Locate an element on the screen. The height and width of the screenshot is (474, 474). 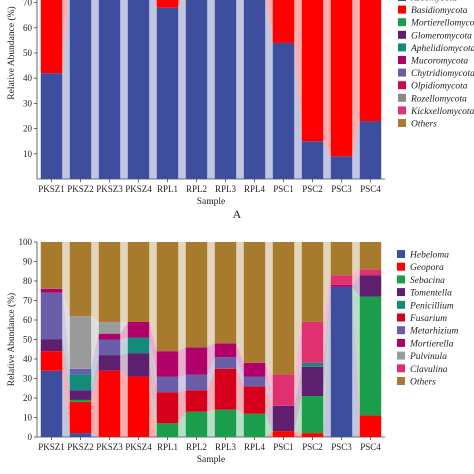
panel-b-y-axis-label: Relative Abundance (%) is located at coordinates (11, 339).